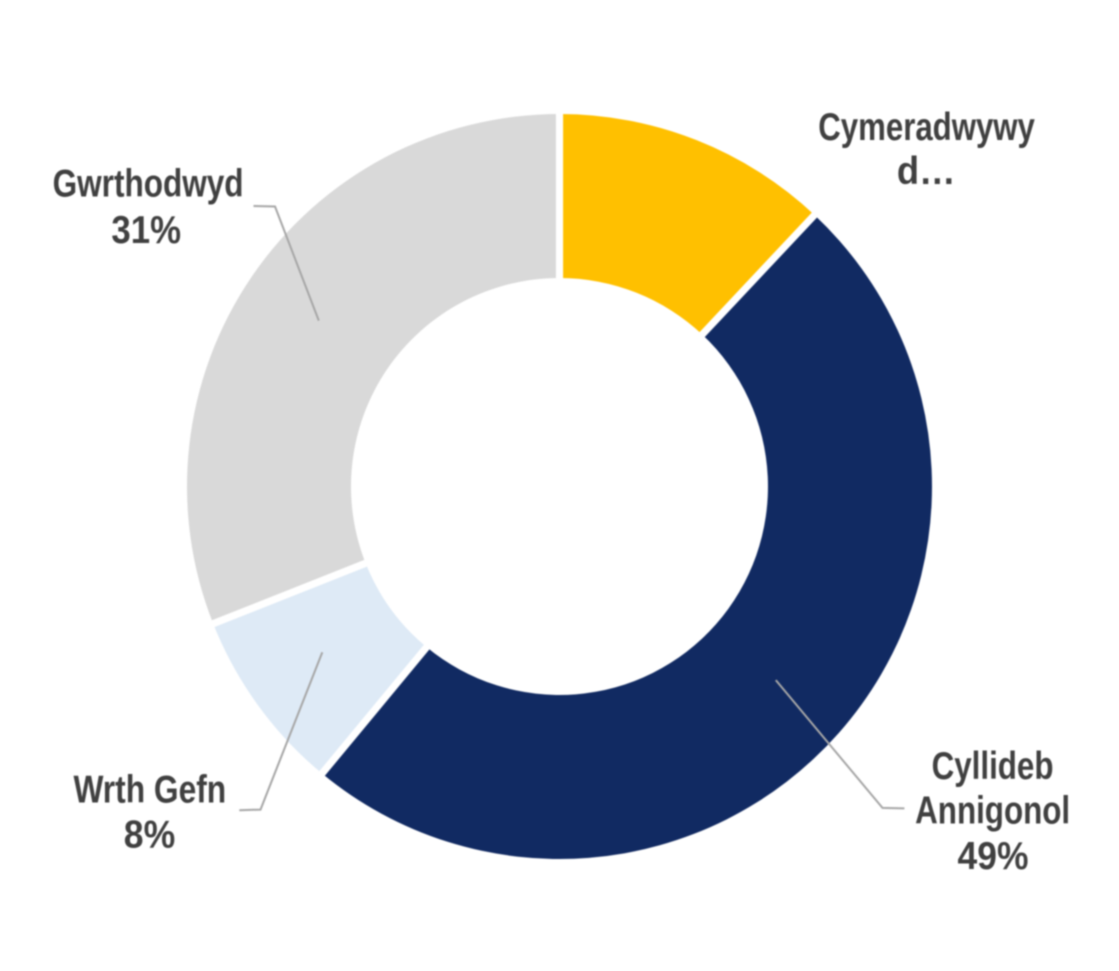 The image size is (1119, 971). I want to click on svg-text: 8%, so click(149, 834).